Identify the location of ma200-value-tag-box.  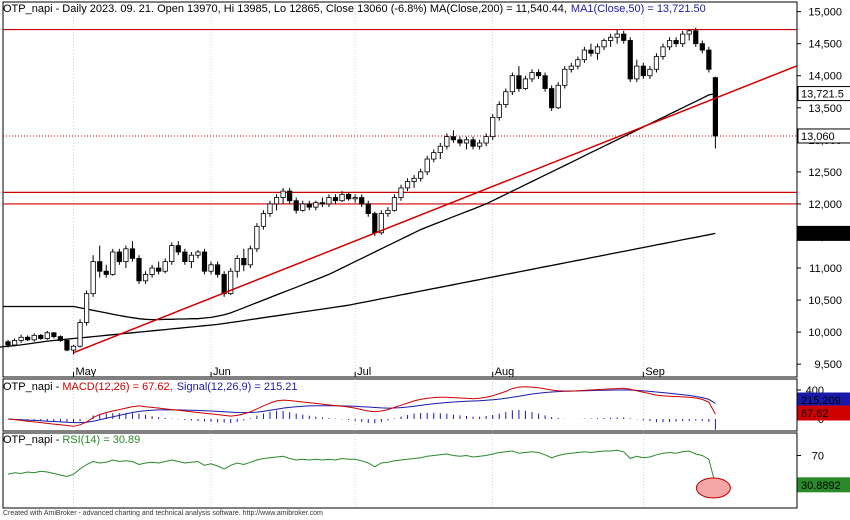
(823, 233).